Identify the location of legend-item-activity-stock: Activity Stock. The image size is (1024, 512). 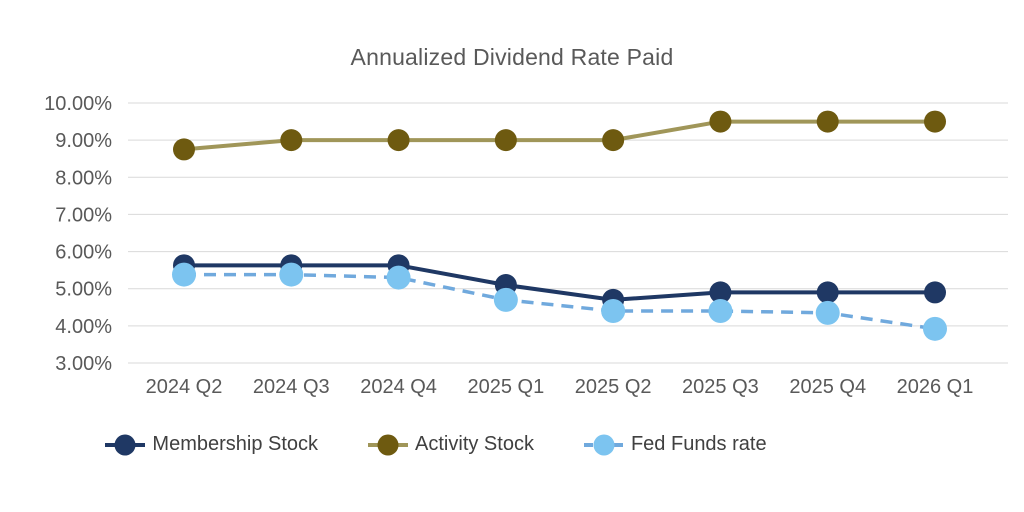
(451, 444).